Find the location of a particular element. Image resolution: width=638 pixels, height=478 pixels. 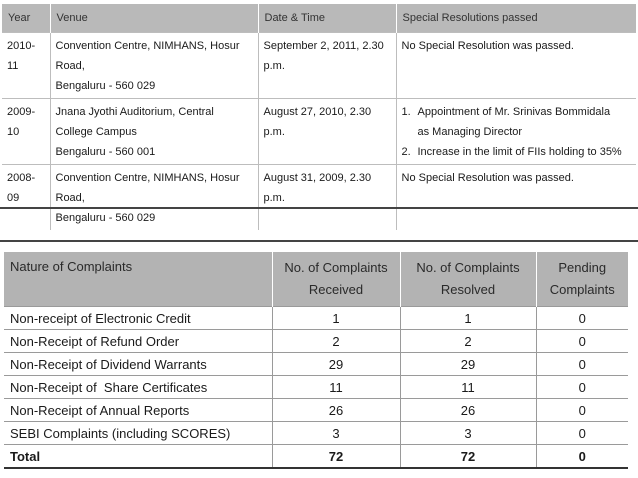

complaint-received: 1 is located at coordinates (335, 318).